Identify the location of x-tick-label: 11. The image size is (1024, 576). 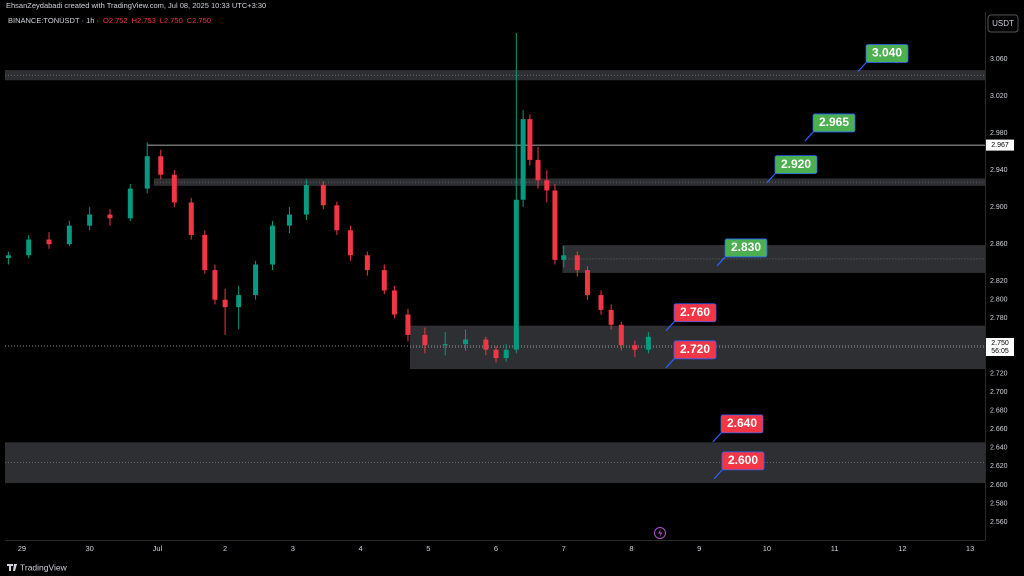
(835, 548).